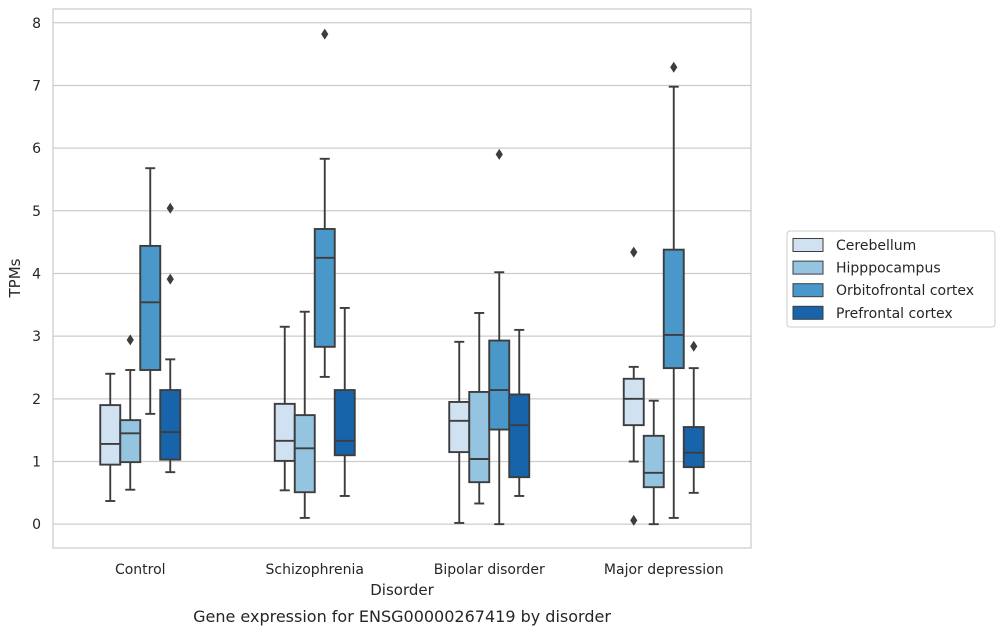 The width and height of the screenshot is (1003, 634). Describe the element at coordinates (36, 463) in the screenshot. I see `y-tick-label: 1` at that location.